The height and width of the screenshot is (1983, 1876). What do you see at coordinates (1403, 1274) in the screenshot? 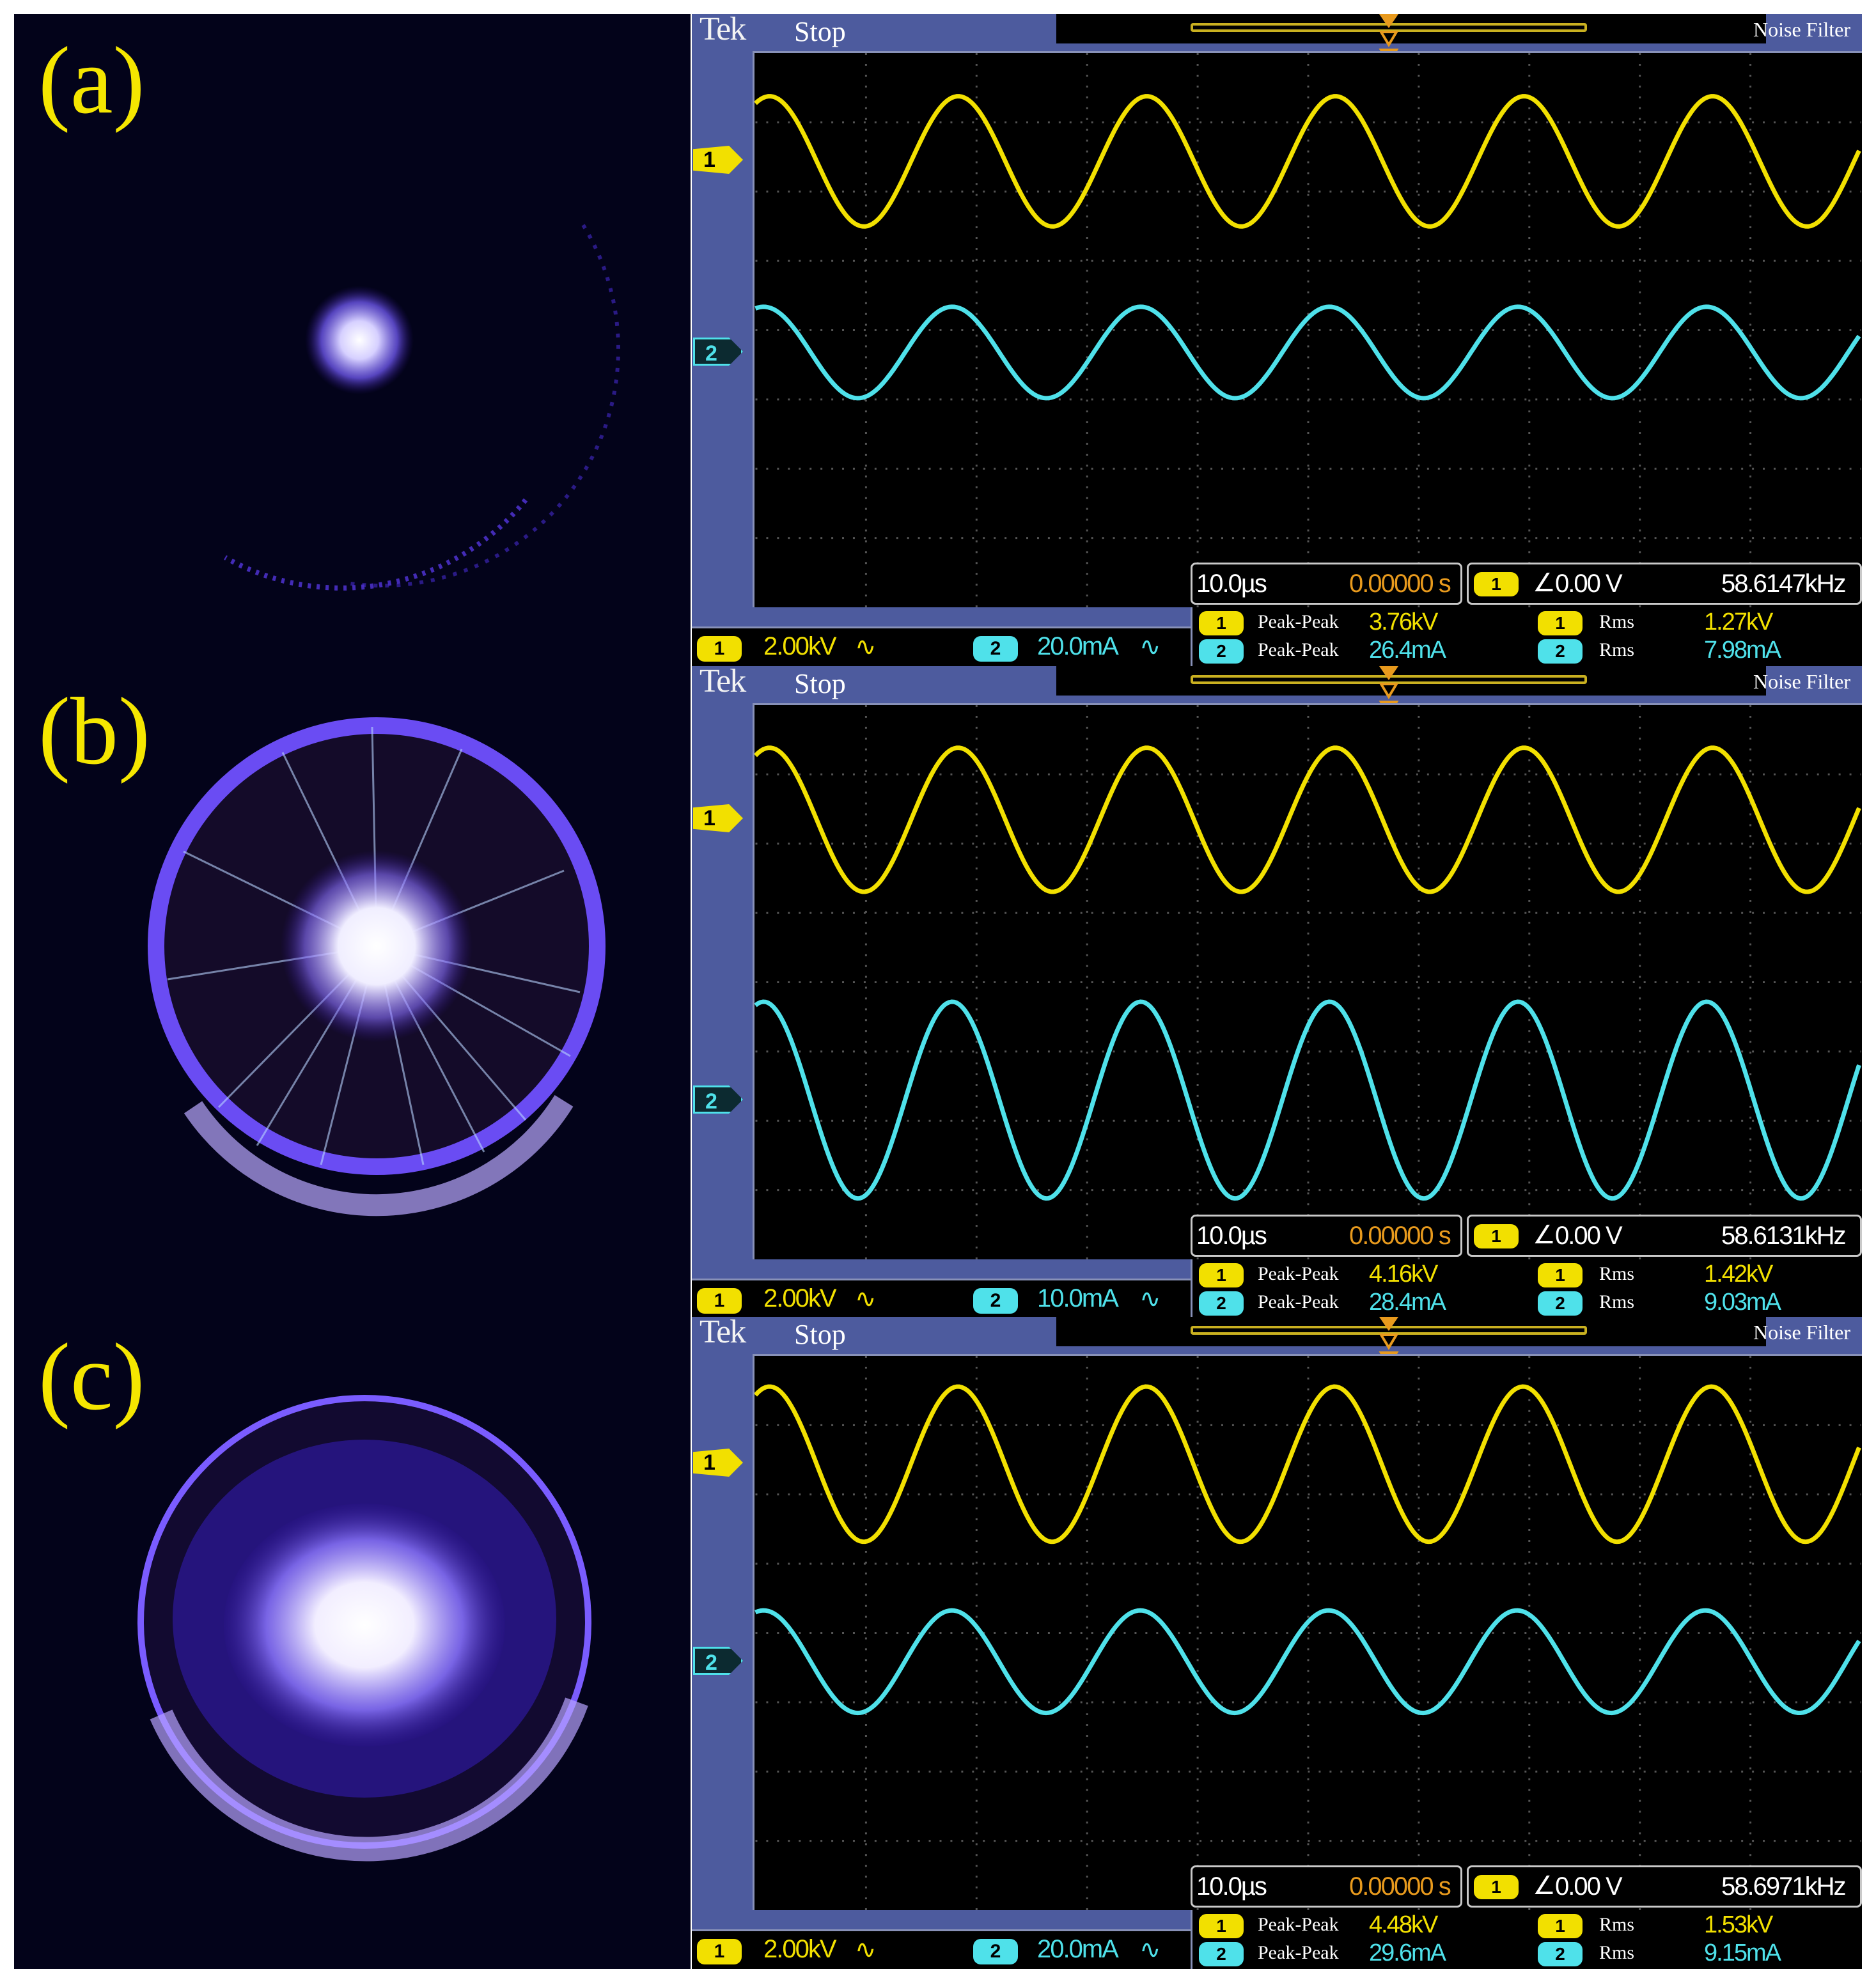
I see `ch1-peak-peak-value: 4.16kV` at bounding box center [1403, 1274].